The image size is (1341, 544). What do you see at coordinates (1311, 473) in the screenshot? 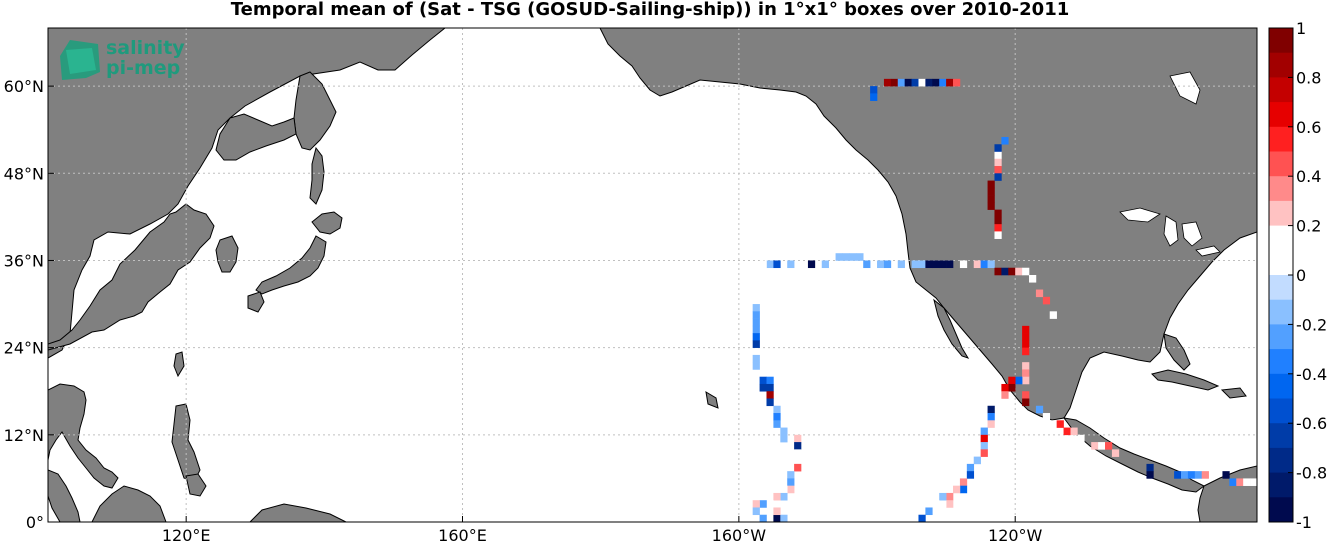
I see `colorbar-tick-label: -0.8` at bounding box center [1311, 473].